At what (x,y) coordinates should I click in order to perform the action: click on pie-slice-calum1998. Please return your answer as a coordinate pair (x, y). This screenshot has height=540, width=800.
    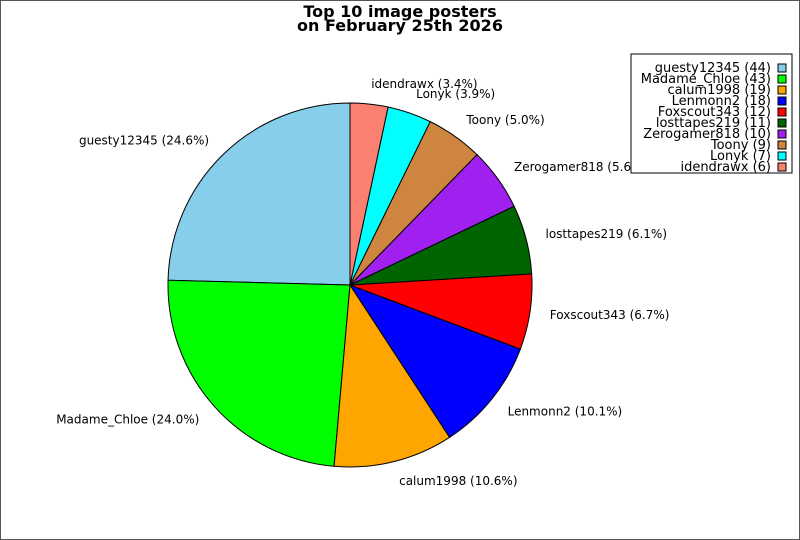
    Looking at the image, I should click on (392, 375).